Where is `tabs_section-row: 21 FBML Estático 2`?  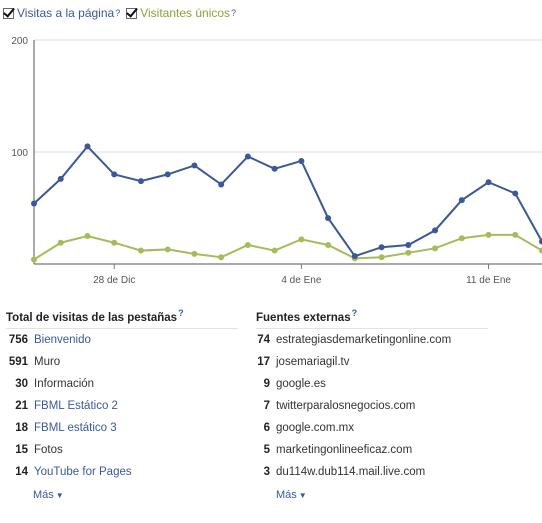
tabs_section-row: 21 FBML Estático 2 is located at coordinates (122, 406).